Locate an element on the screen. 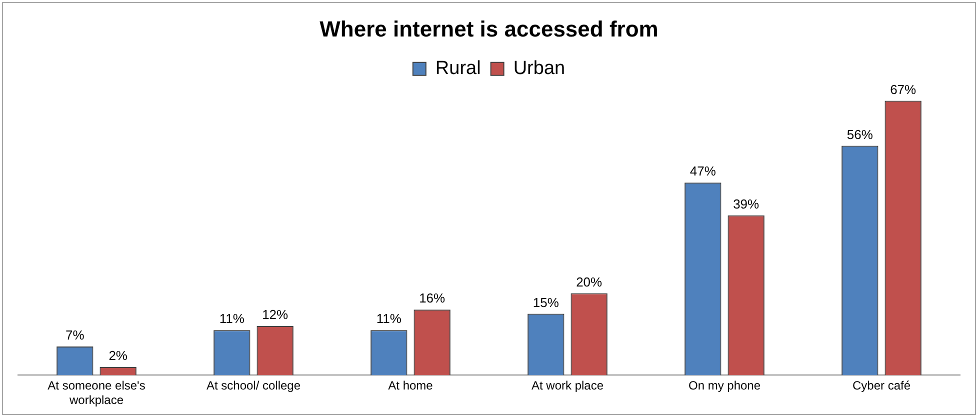 Image resolution: width=978 pixels, height=417 pixels. data-label: 39% is located at coordinates (746, 204).